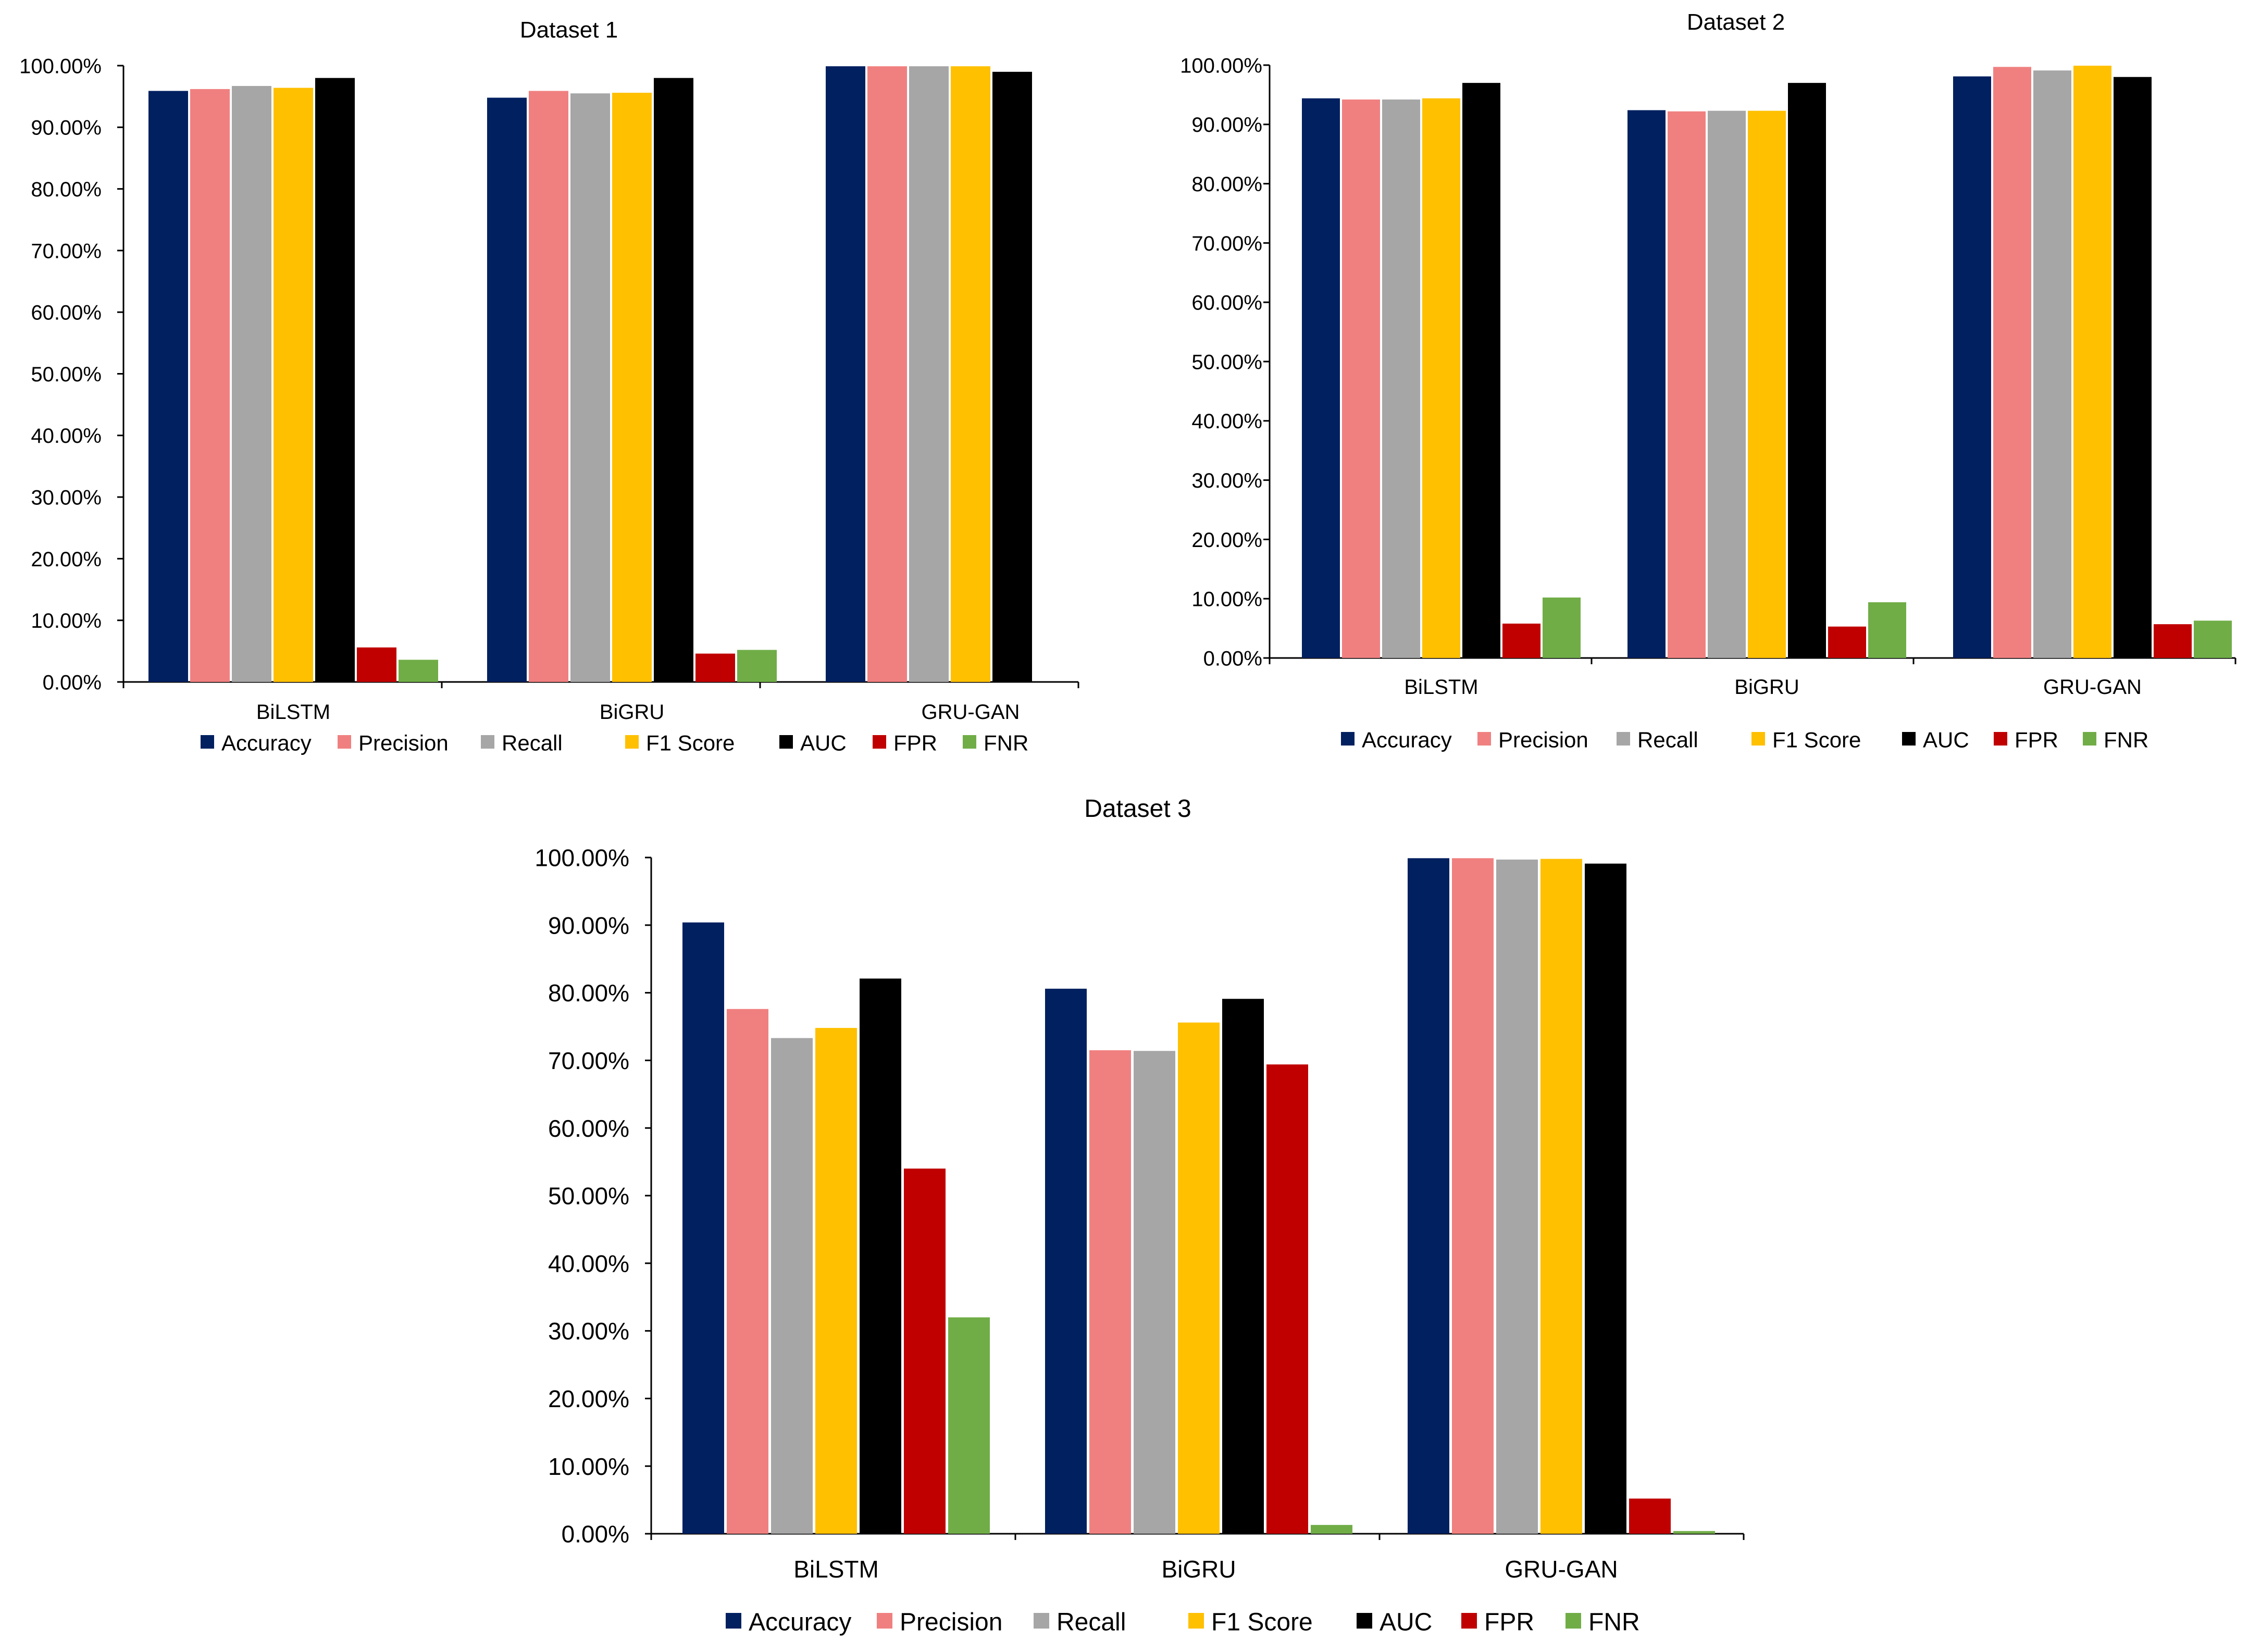  Describe the element at coordinates (2126, 740) in the screenshot. I see `legend-label: FNR` at that location.